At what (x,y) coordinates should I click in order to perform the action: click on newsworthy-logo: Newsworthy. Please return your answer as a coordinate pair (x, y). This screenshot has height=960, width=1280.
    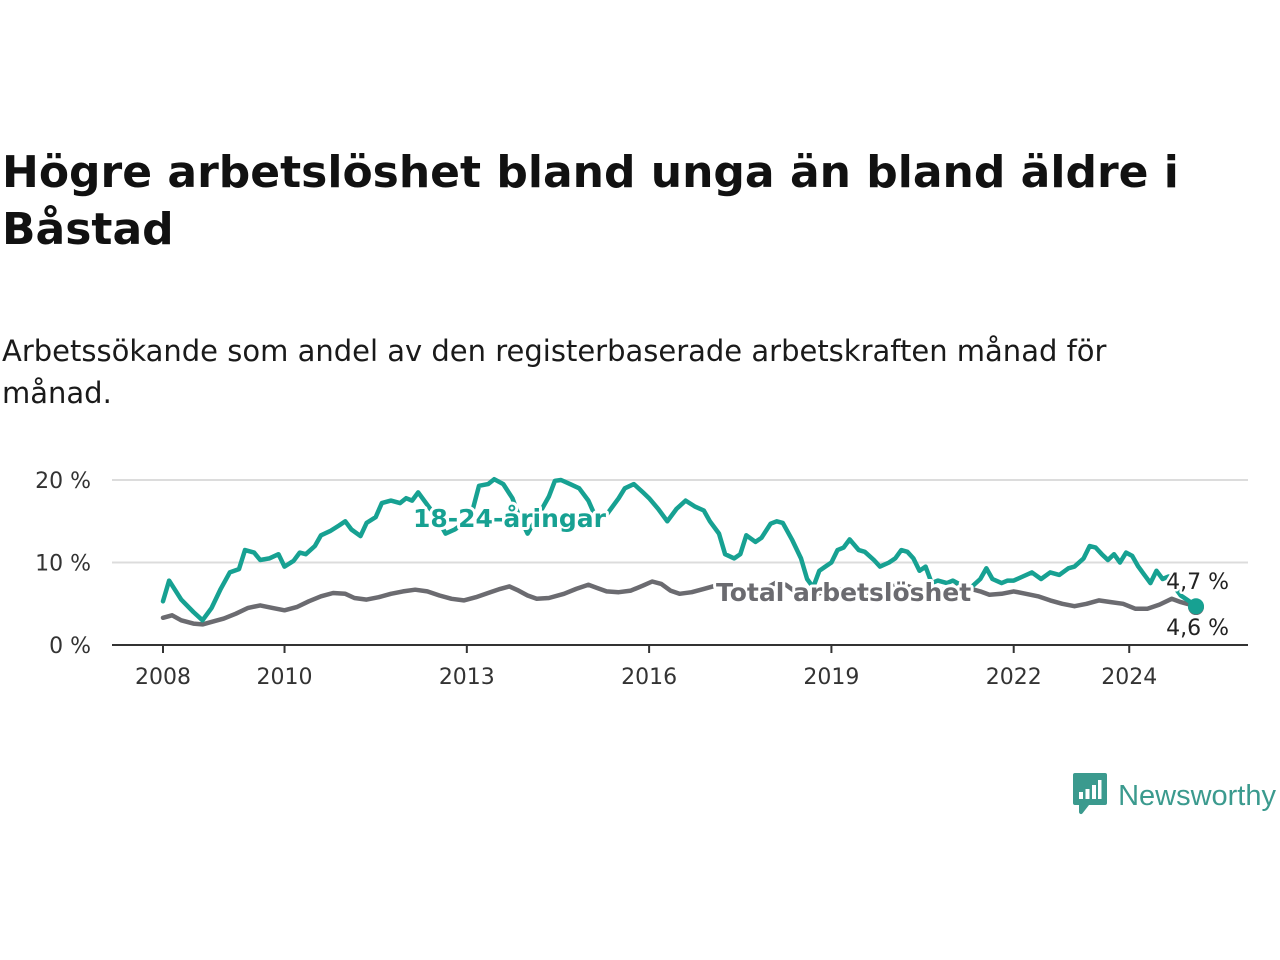
    Looking at the image, I should click on (1174, 796).